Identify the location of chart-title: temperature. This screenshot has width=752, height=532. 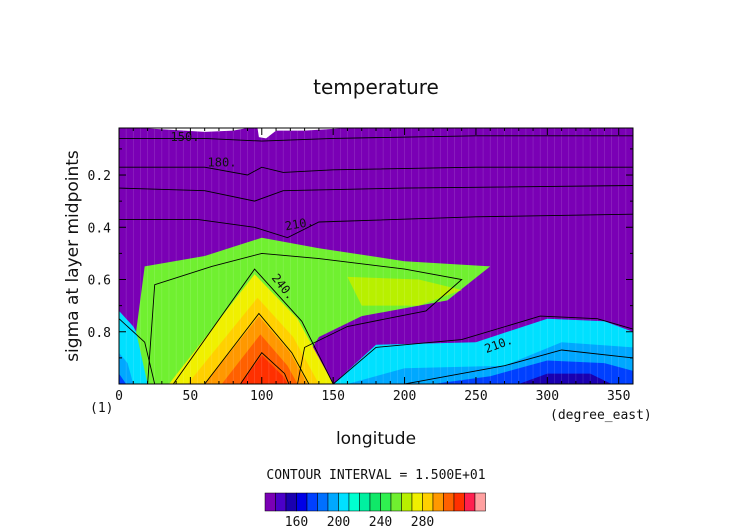
(376, 87).